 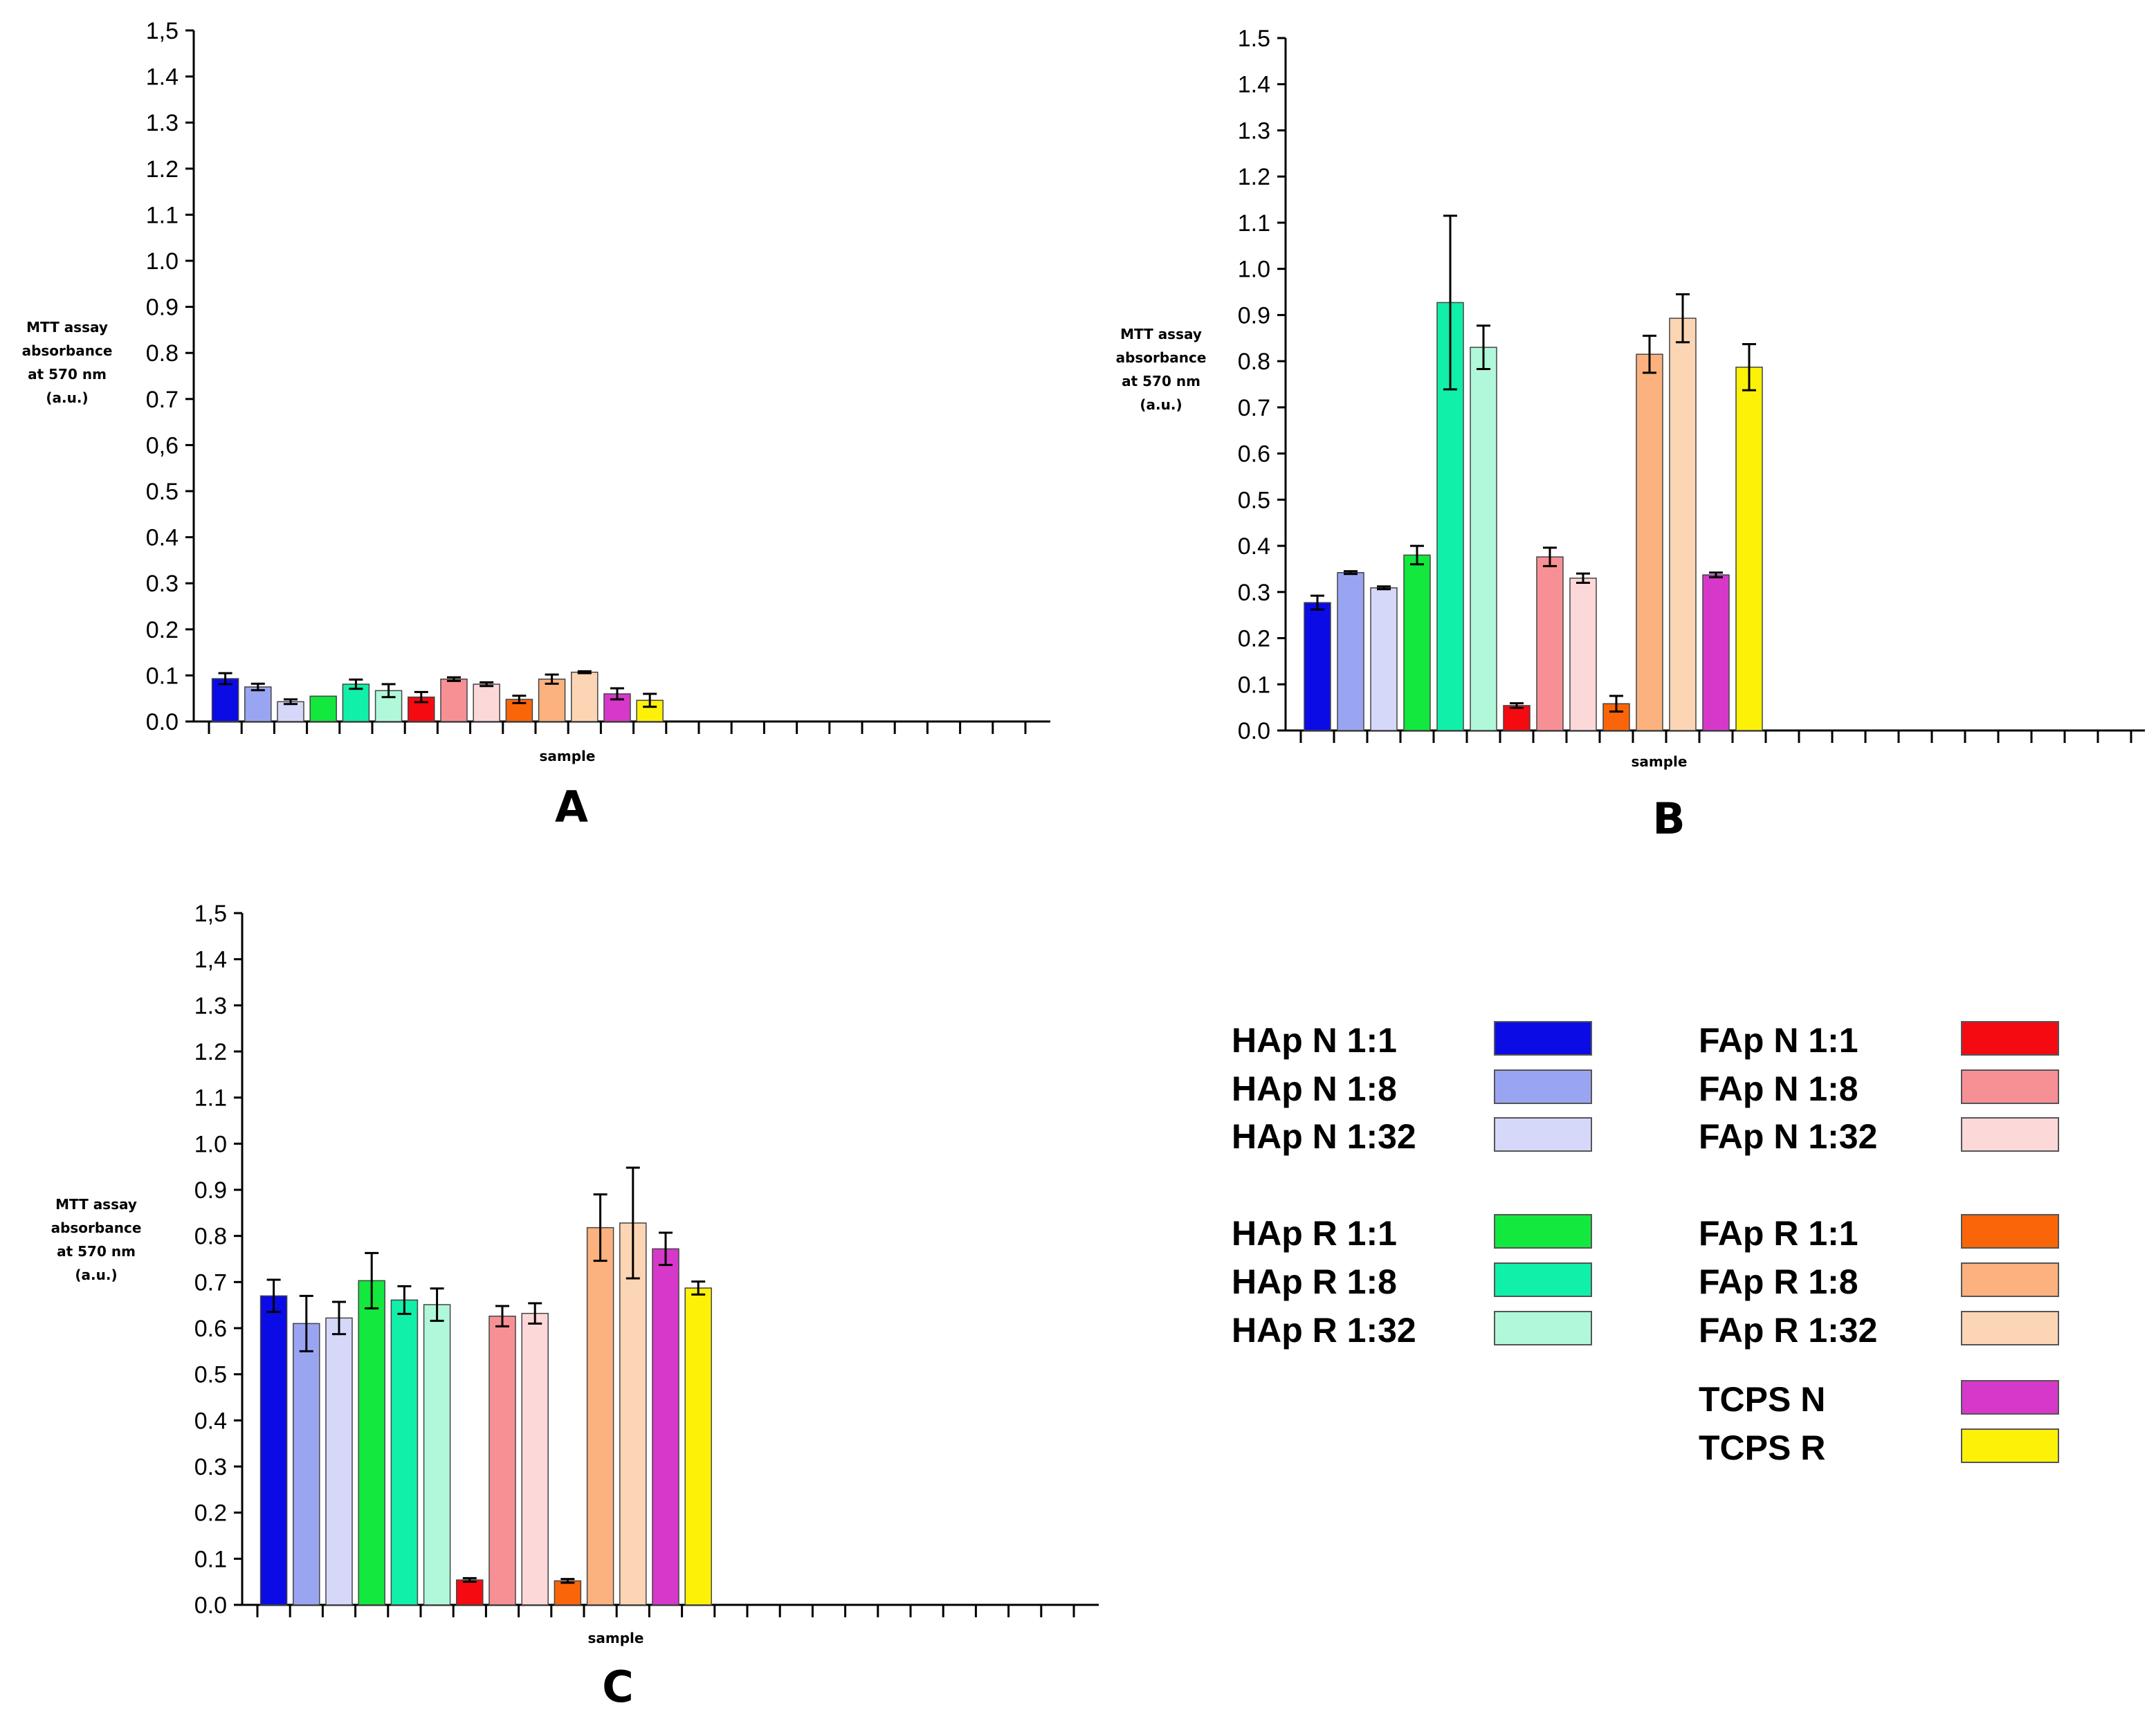 What do you see at coordinates (1660, 761) in the screenshot?
I see `x-axis-title: sample` at bounding box center [1660, 761].